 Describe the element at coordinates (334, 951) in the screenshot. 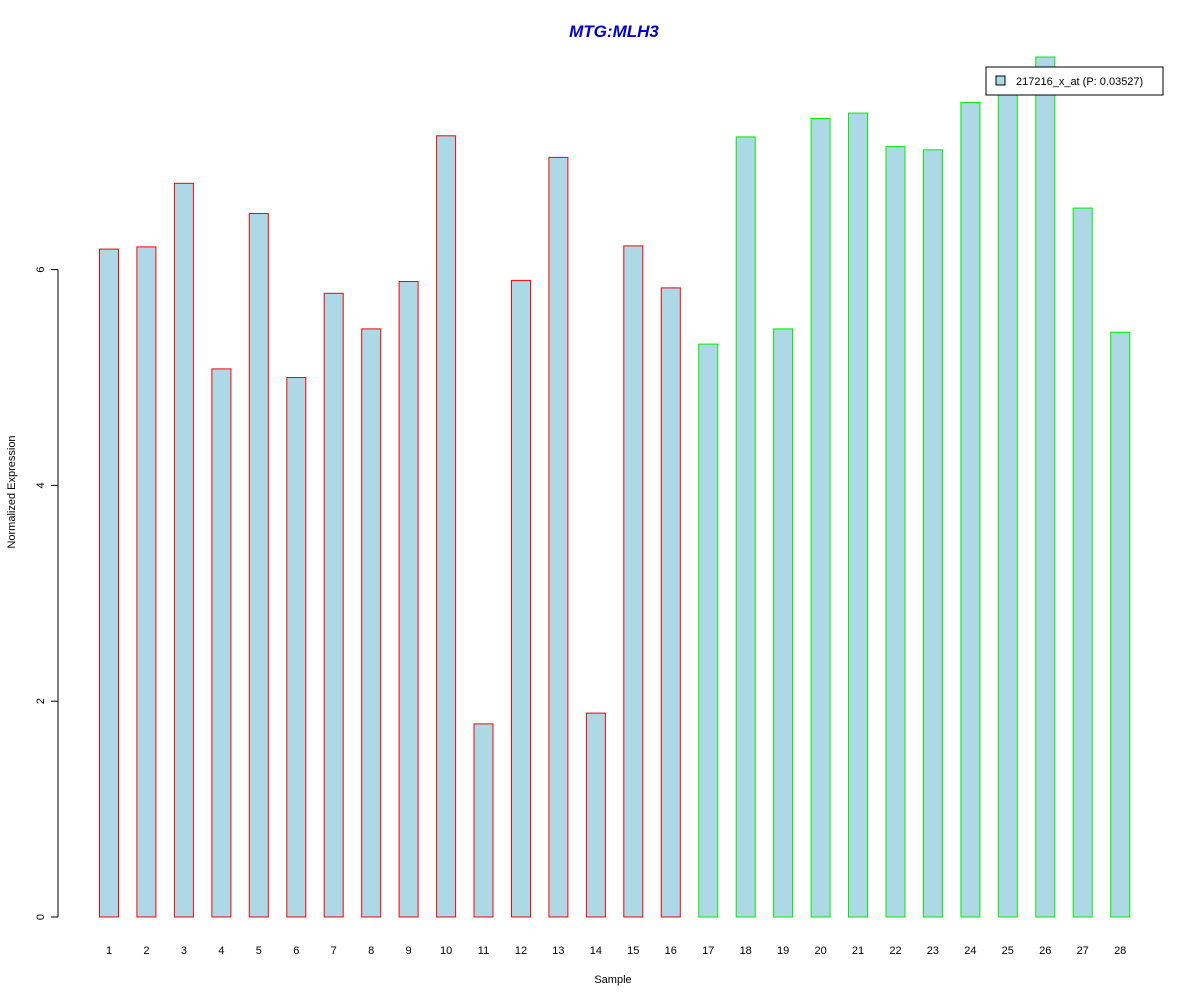

I see `x-tick-label: 7` at that location.